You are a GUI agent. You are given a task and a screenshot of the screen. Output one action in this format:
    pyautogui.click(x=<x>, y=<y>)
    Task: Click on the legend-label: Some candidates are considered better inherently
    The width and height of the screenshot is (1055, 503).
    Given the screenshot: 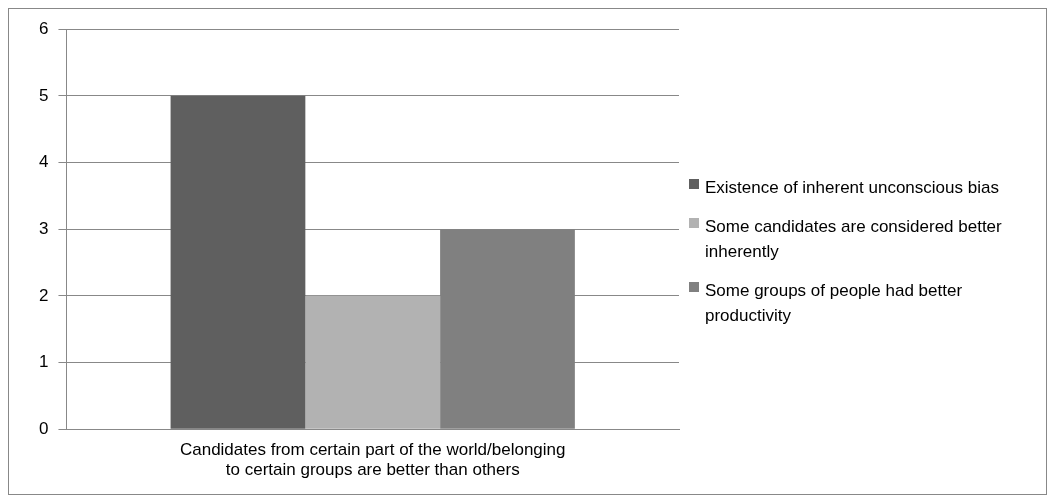 What is the action you would take?
    pyautogui.click(x=854, y=239)
    